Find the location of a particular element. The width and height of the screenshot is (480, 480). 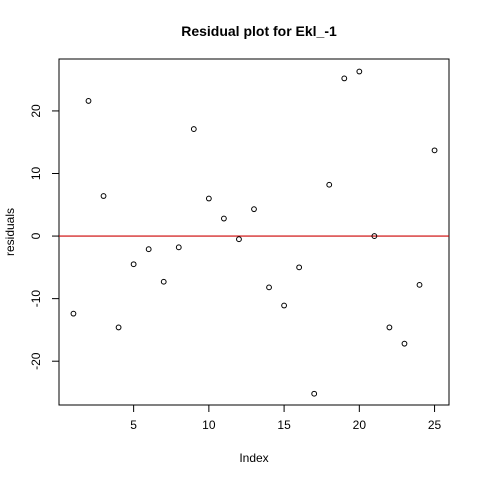

y-tick-label: -10 is located at coordinates (36, 299).